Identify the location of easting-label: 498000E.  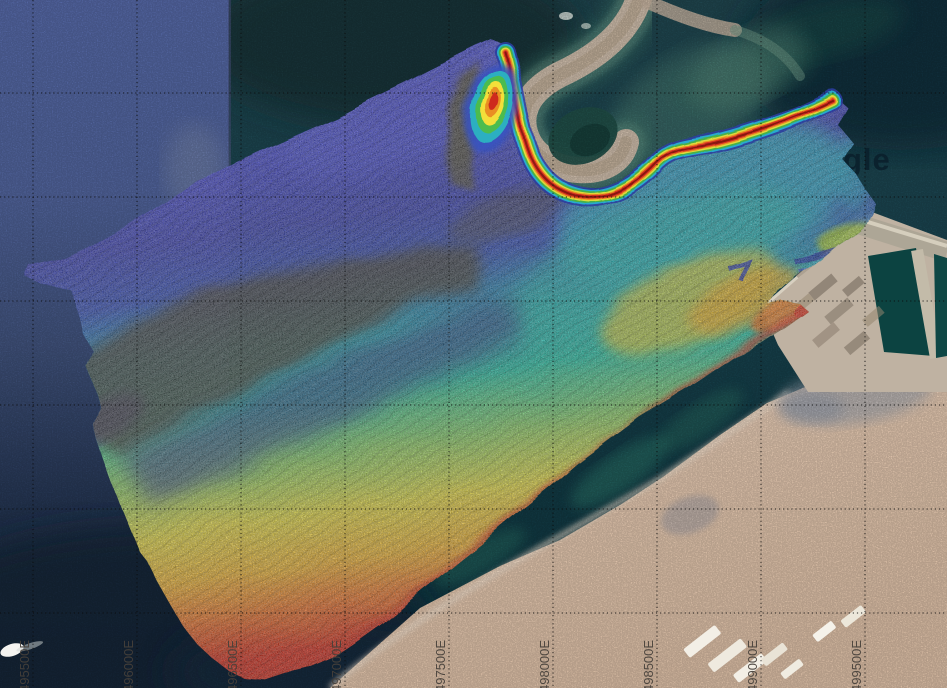
(544, 664).